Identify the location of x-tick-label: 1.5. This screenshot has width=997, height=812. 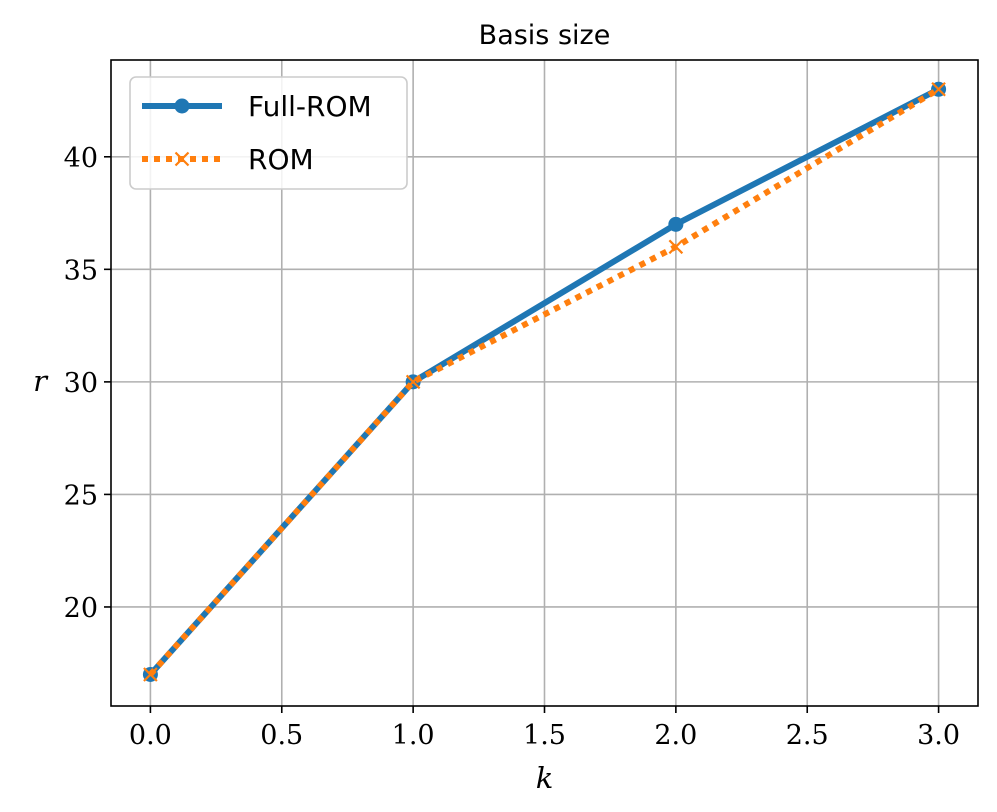
(544, 735).